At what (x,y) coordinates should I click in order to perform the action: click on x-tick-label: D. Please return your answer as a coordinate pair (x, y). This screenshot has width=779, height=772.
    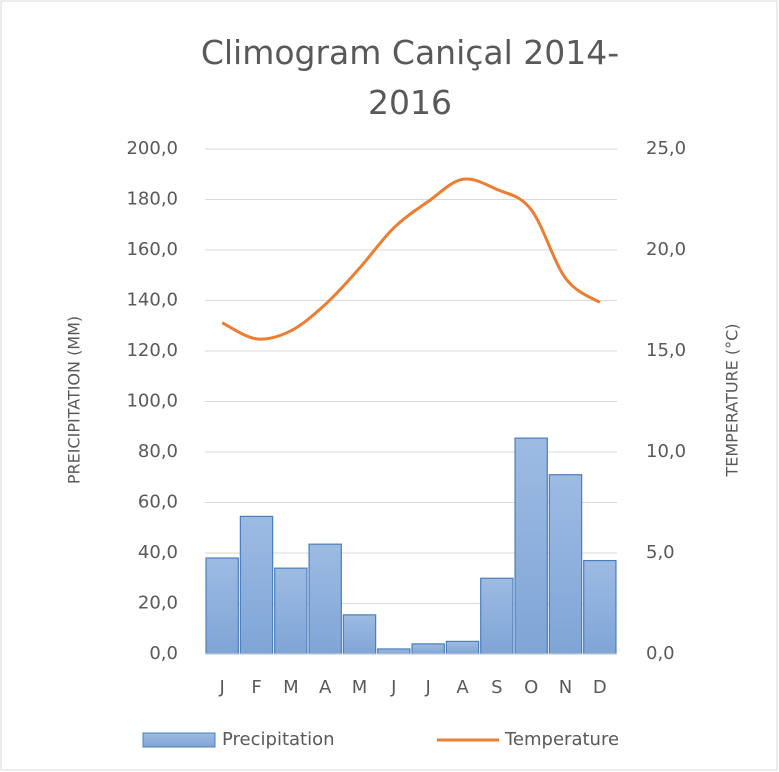
    Looking at the image, I should click on (600, 687).